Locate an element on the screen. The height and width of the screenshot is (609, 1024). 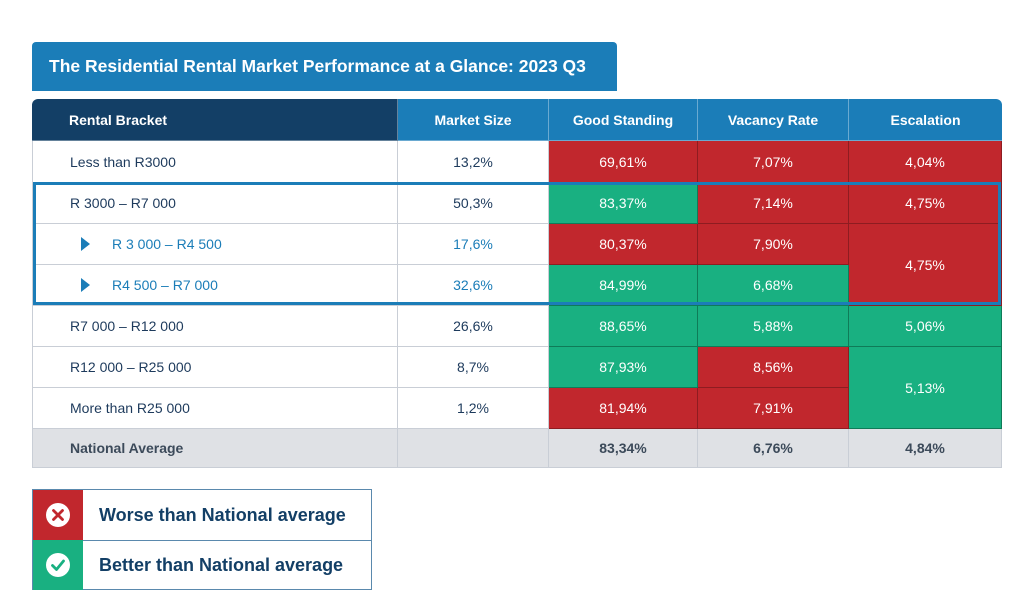
legend-swatch-worse is located at coordinates (58, 515).